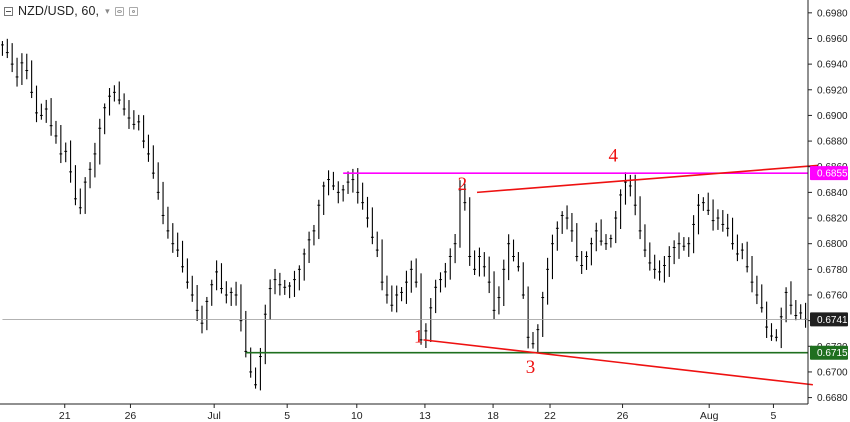 The image size is (850, 422). I want to click on y-tick-label: 0.6920, so click(832, 90).